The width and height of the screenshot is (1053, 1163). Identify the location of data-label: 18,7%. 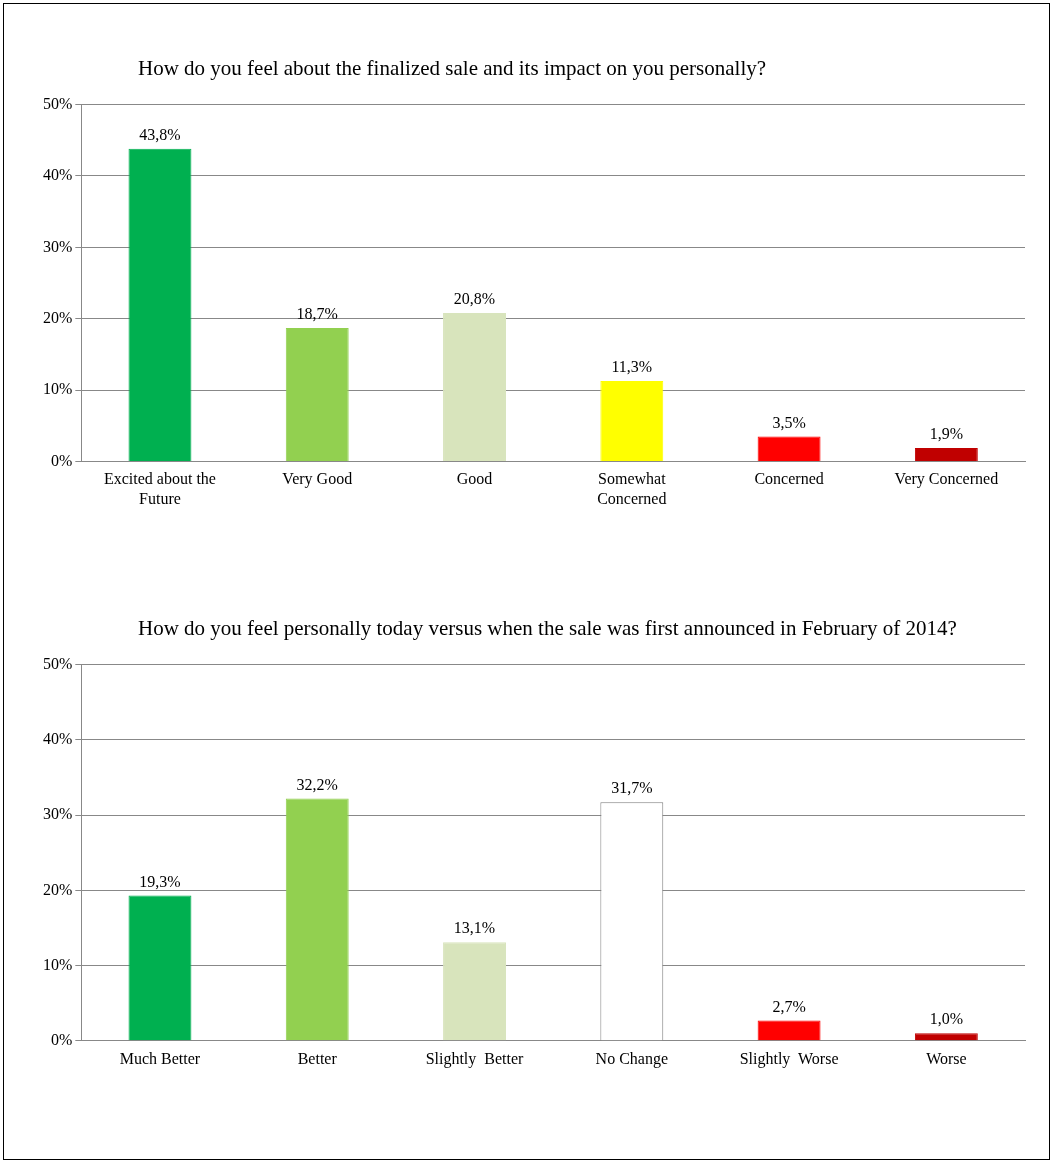
(317, 314).